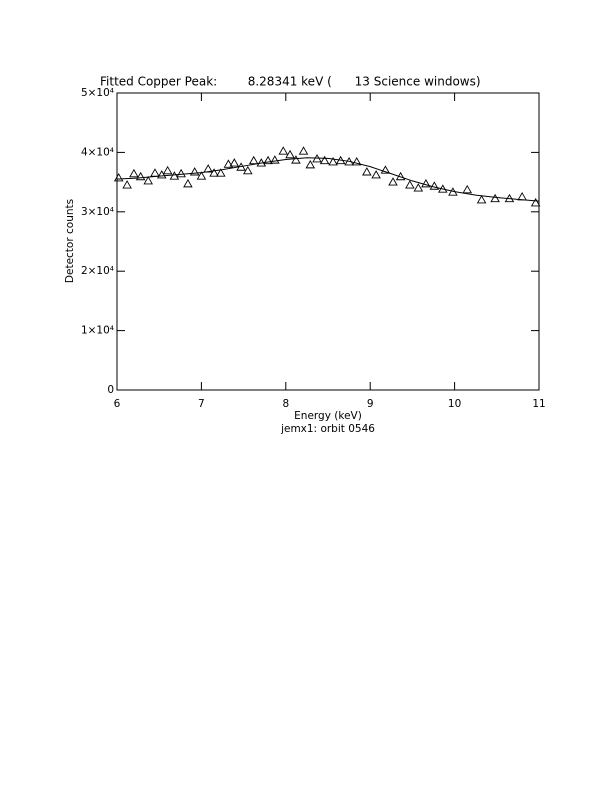  I want to click on y-tick-label: 0, so click(110, 390).